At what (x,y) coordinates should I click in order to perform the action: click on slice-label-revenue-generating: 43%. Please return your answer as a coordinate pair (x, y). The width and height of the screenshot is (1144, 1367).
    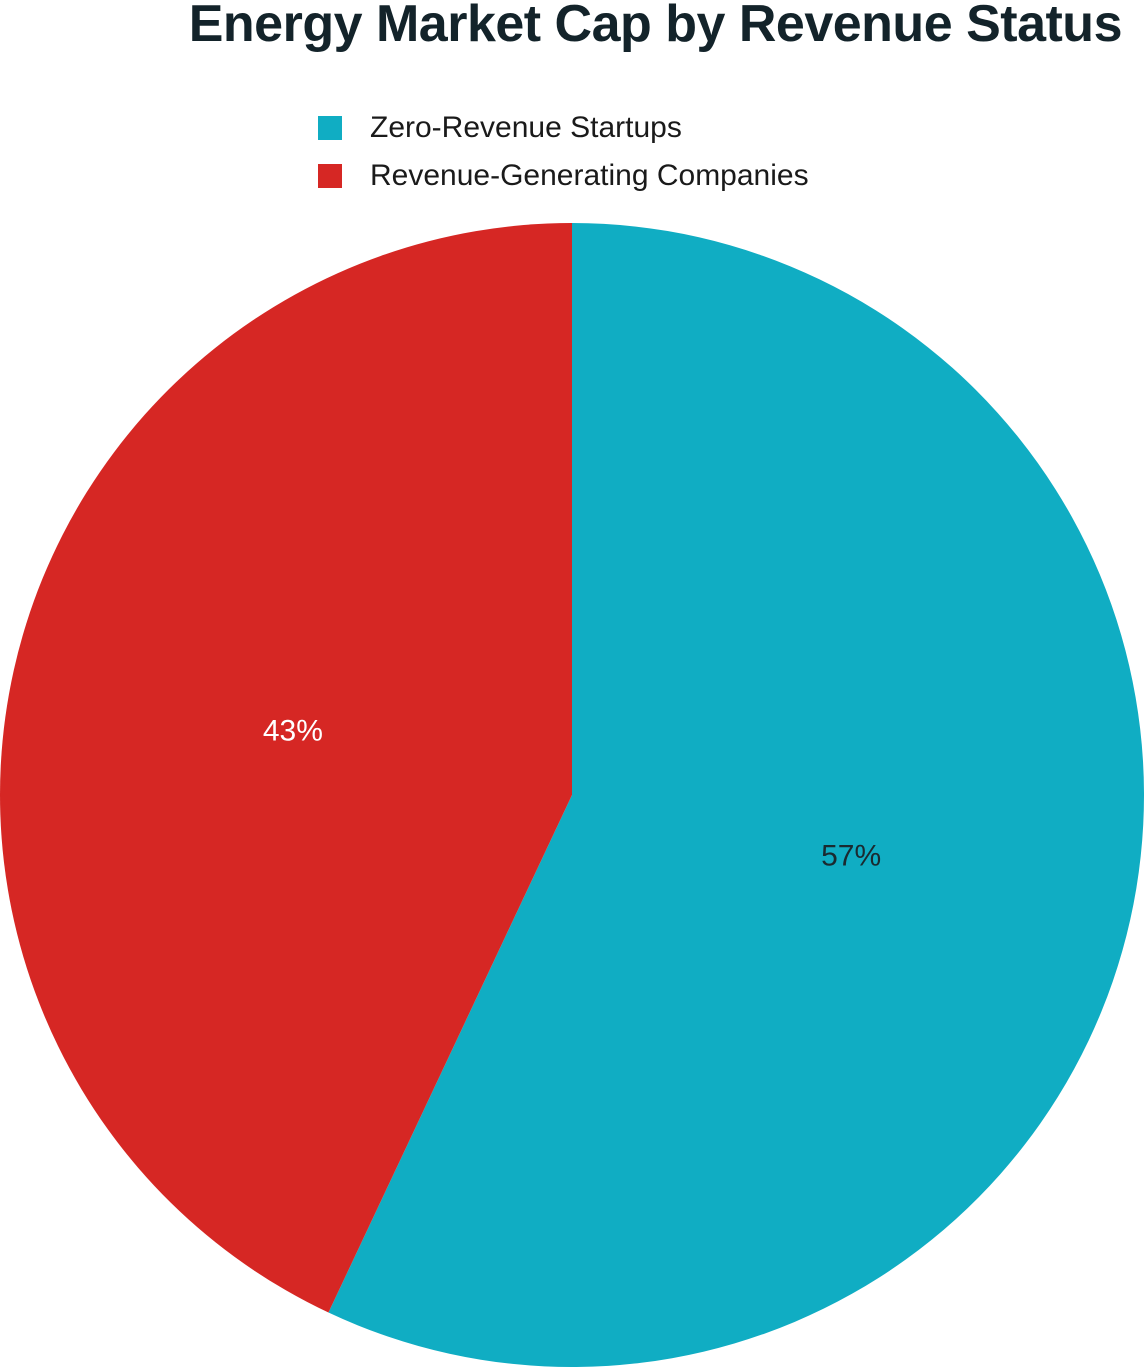
    Looking at the image, I should click on (293, 731).